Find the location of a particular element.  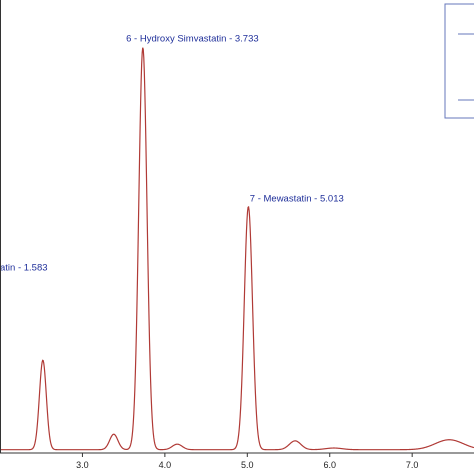

peak-label: 7 - Mewastatin - 5.013 is located at coordinates (297, 199).